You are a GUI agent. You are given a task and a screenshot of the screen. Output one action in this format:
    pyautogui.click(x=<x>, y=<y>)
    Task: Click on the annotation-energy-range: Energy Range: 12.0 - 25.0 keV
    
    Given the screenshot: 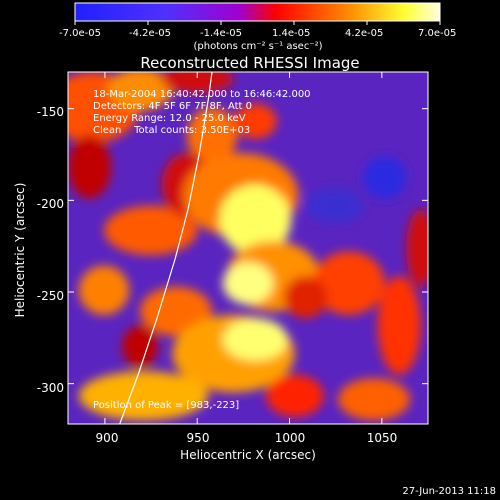 What is the action you would take?
    pyautogui.click(x=169, y=118)
    